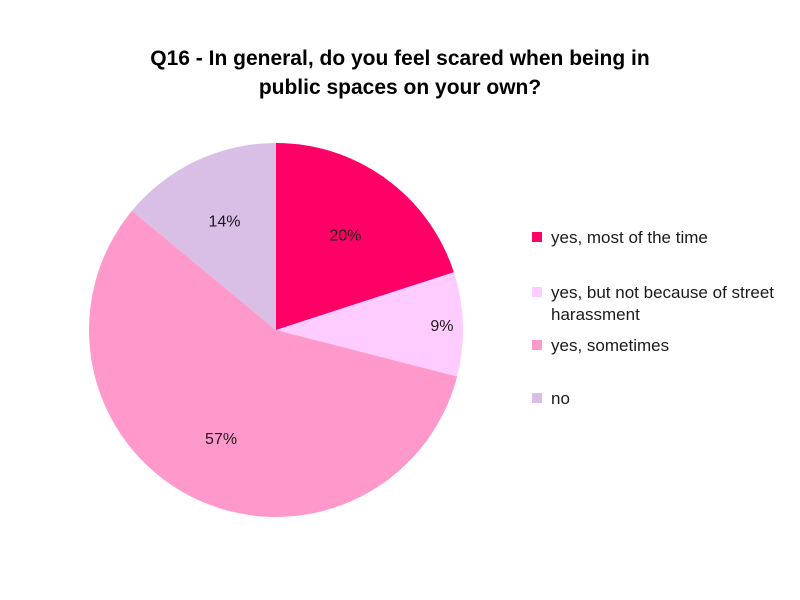 The height and width of the screenshot is (600, 800). Describe the element at coordinates (629, 237) in the screenshot. I see `legend-label: yes, most of the time` at that location.